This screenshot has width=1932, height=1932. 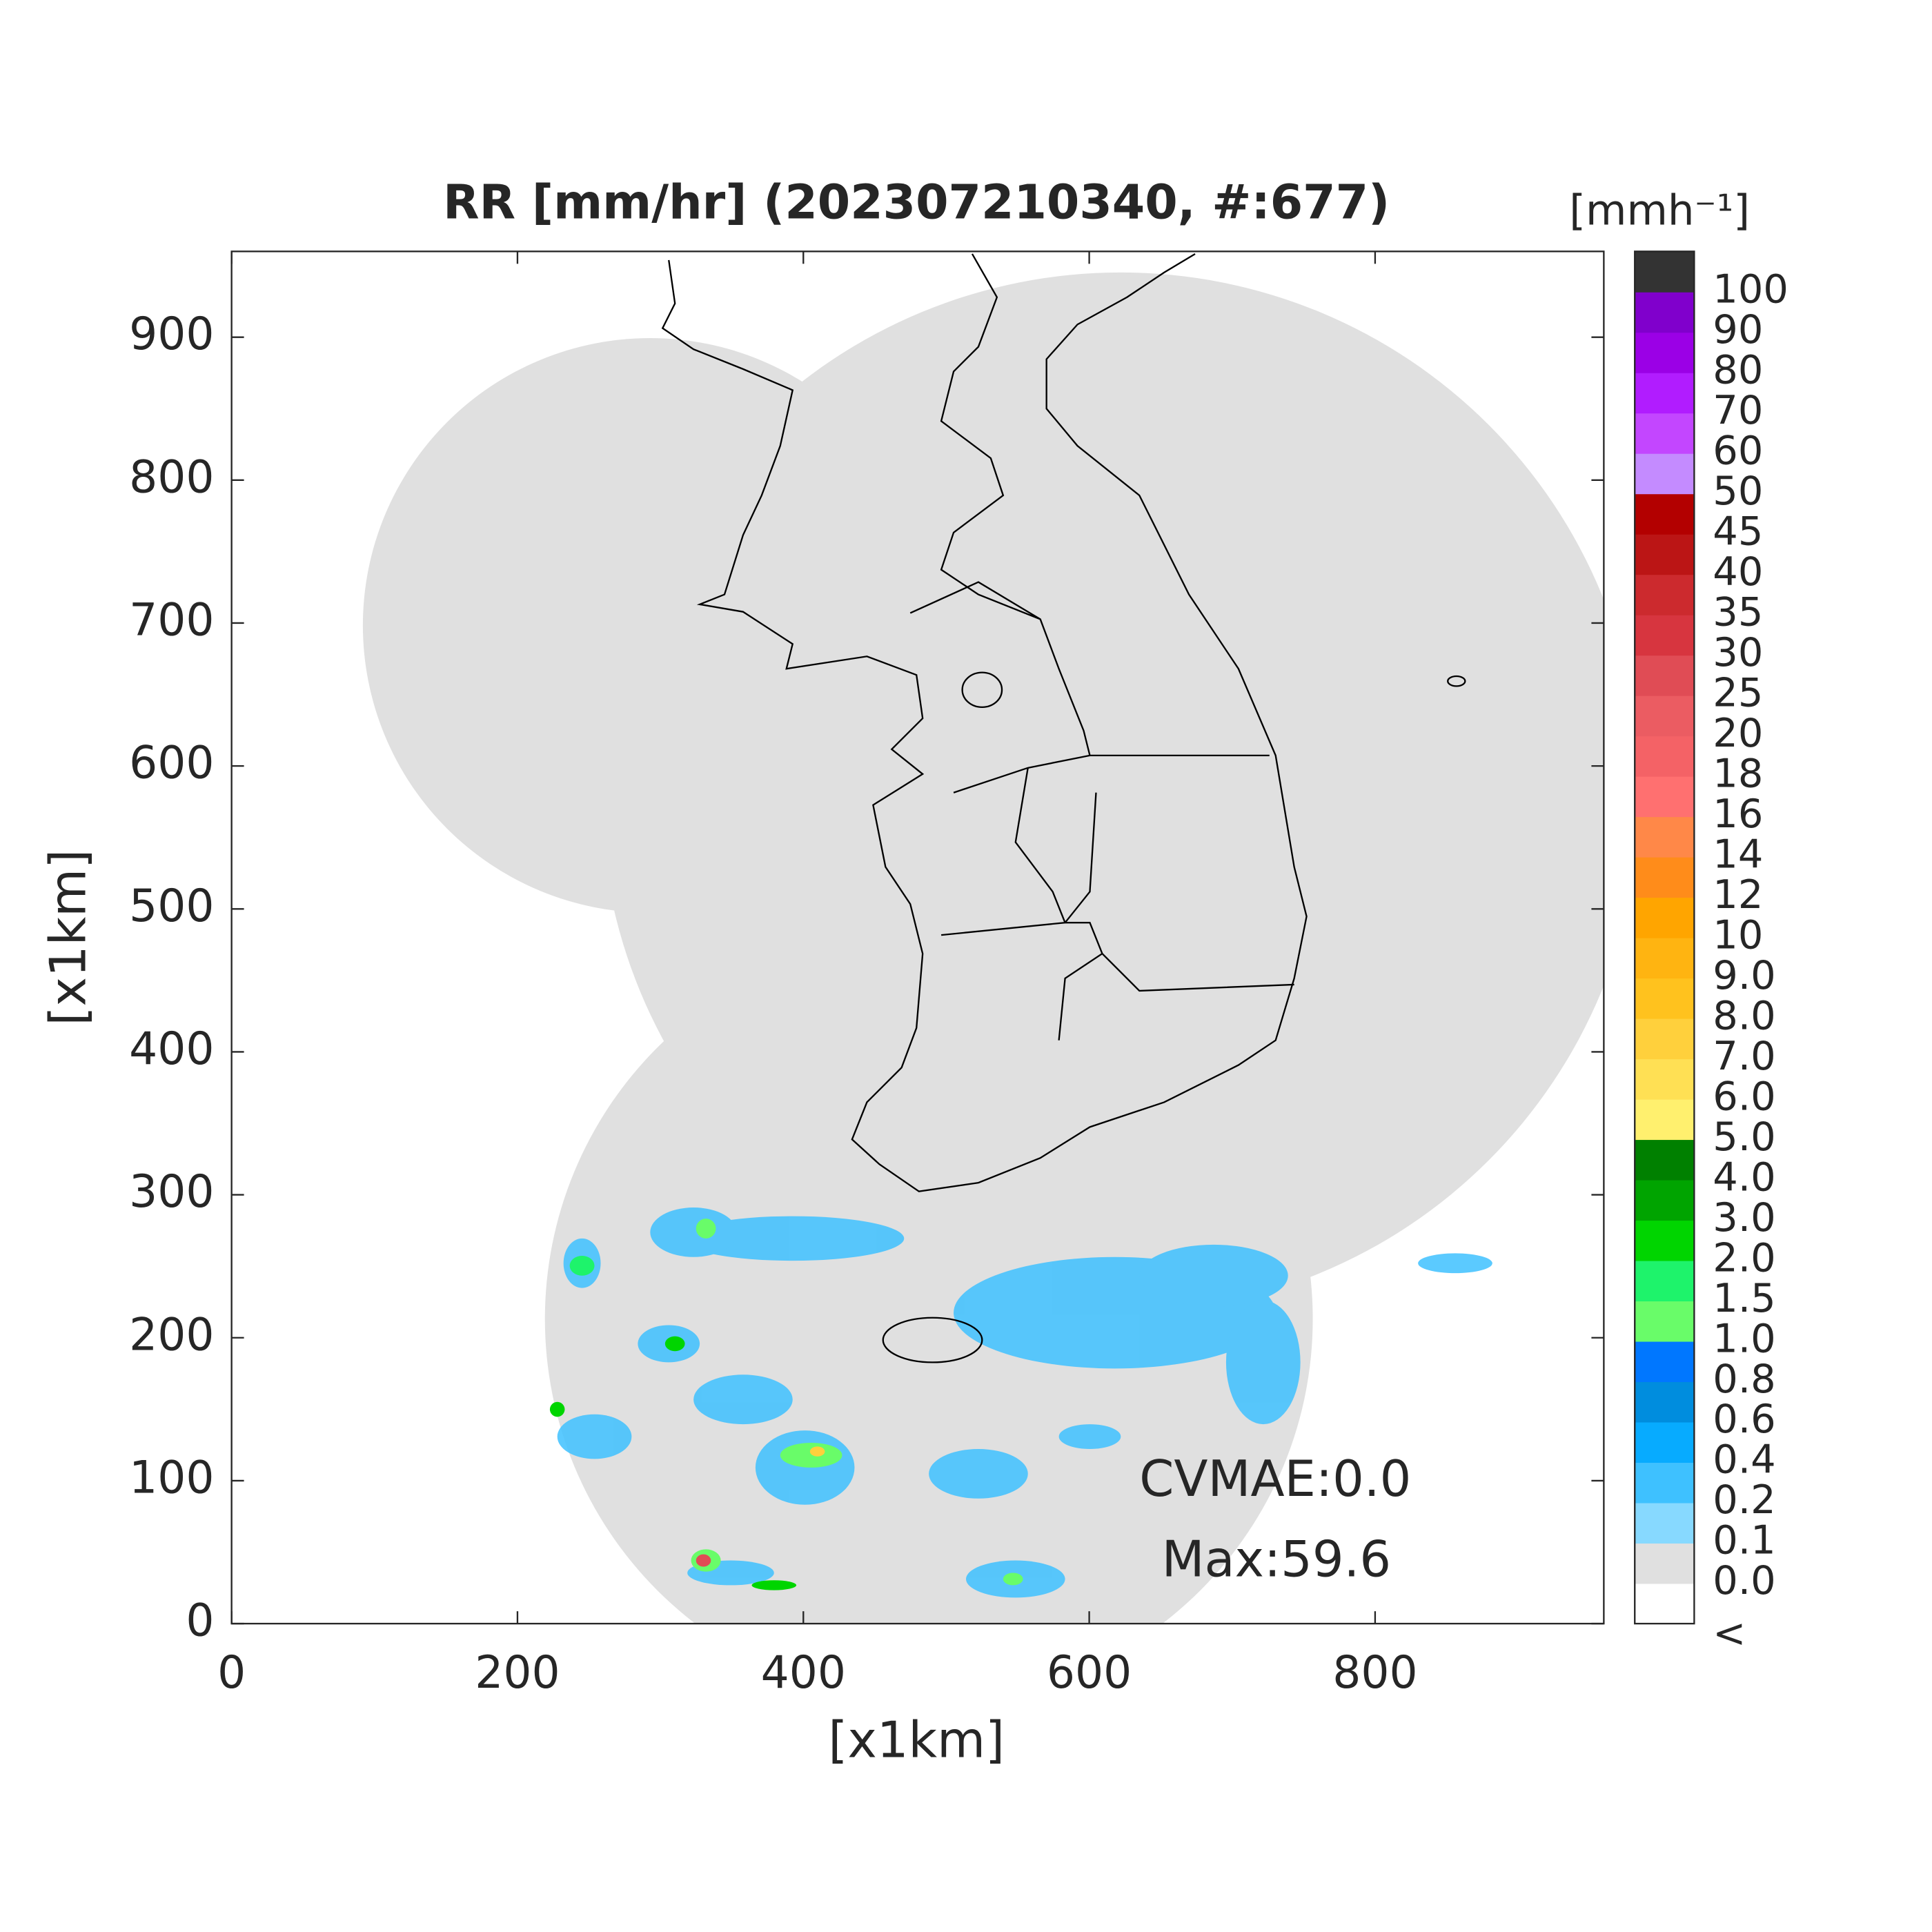 I want to click on colorbar-label: 30, so click(x=1738, y=652).